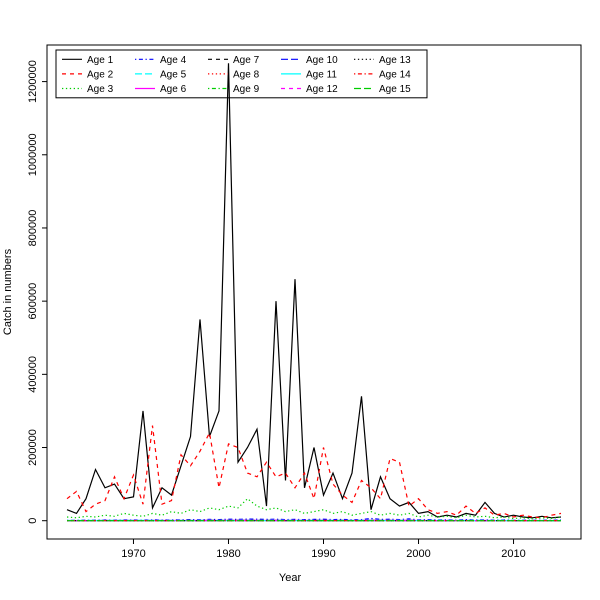 This screenshot has height=600, width=600. I want to click on legend-label: Age 10, so click(322, 60).